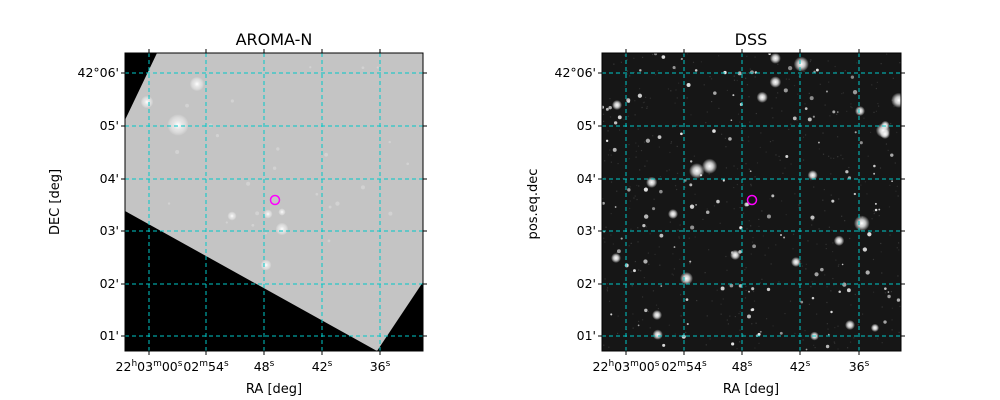  What do you see at coordinates (109, 230) in the screenshot?
I see `aroma-n-dec-tick-label-3: 03'` at bounding box center [109, 230].